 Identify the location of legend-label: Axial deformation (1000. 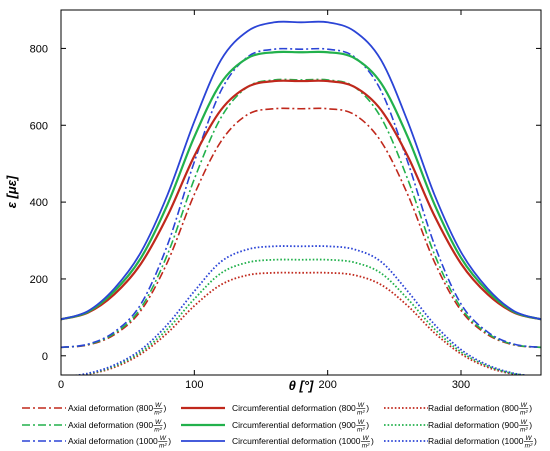
(113, 441).